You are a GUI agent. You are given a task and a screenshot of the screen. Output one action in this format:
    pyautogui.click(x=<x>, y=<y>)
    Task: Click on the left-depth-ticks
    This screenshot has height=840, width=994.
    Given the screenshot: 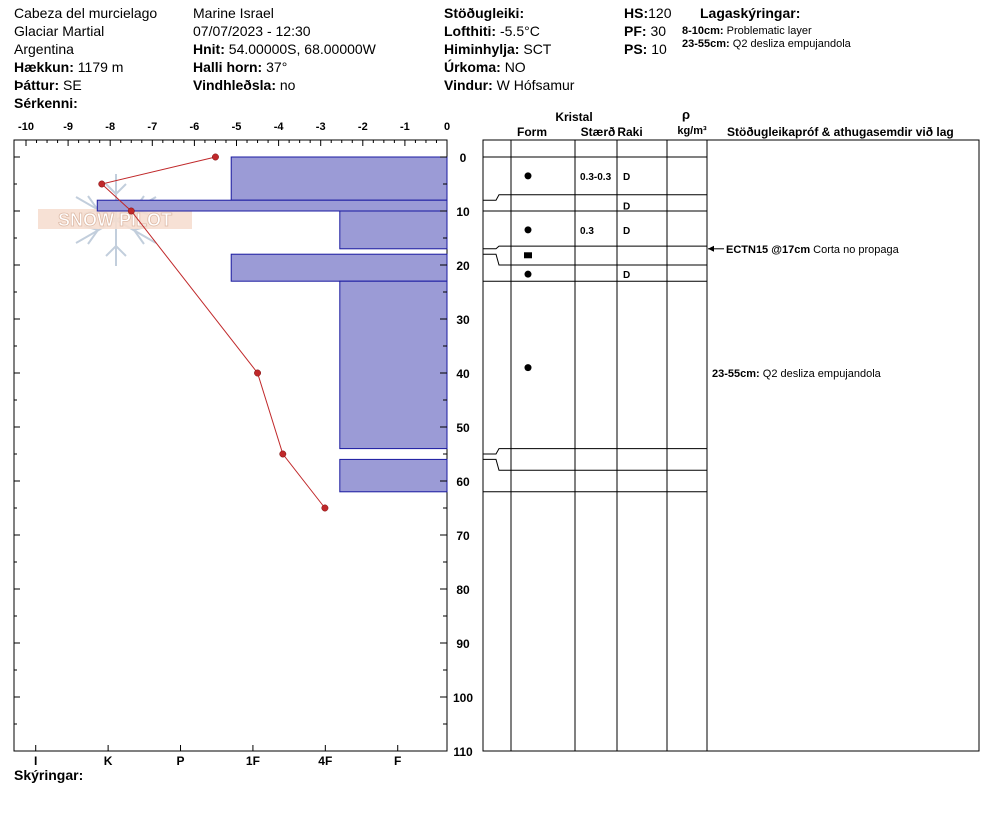 What is the action you would take?
    pyautogui.click(x=17, y=454)
    